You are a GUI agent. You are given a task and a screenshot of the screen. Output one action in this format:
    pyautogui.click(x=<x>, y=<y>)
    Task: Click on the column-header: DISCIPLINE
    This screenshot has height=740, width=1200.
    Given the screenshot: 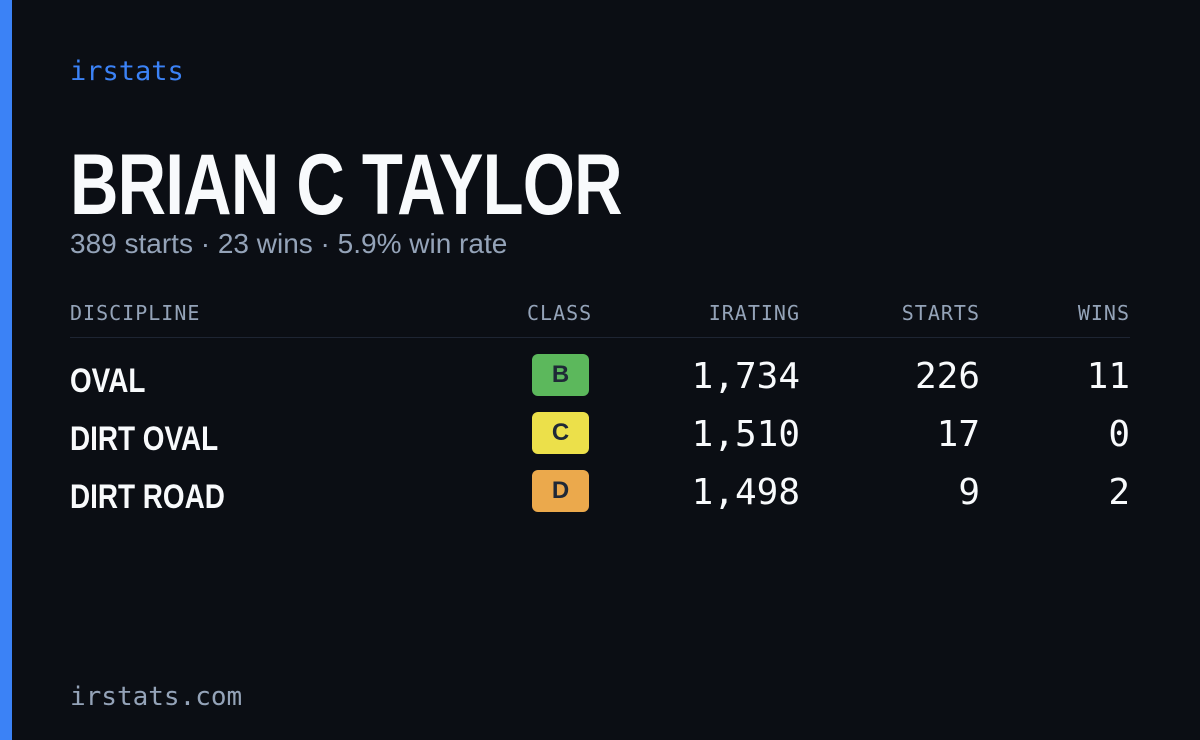 What is the action you would take?
    pyautogui.click(x=135, y=313)
    